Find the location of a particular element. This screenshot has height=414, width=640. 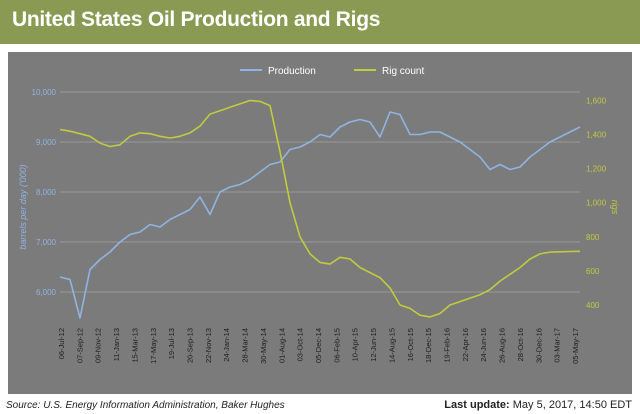

y-axis-label: barrels per day ('000) is located at coordinates (23, 206).